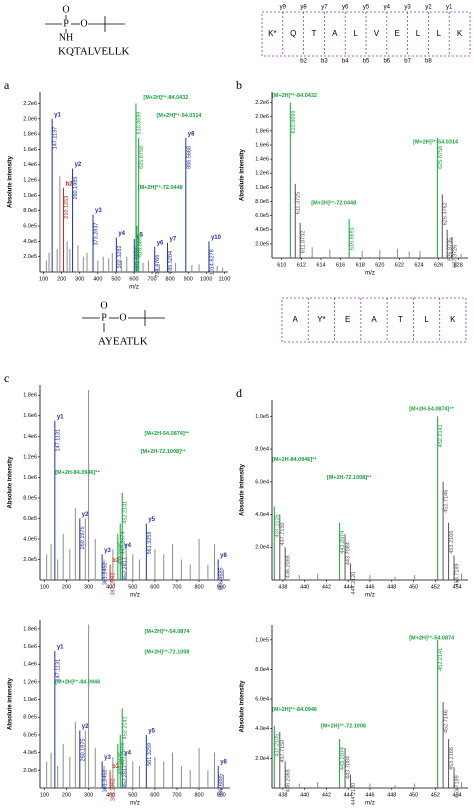 The image size is (474, 810). Describe the element at coordinates (239, 85) in the screenshot. I see `panel-label: b` at that location.